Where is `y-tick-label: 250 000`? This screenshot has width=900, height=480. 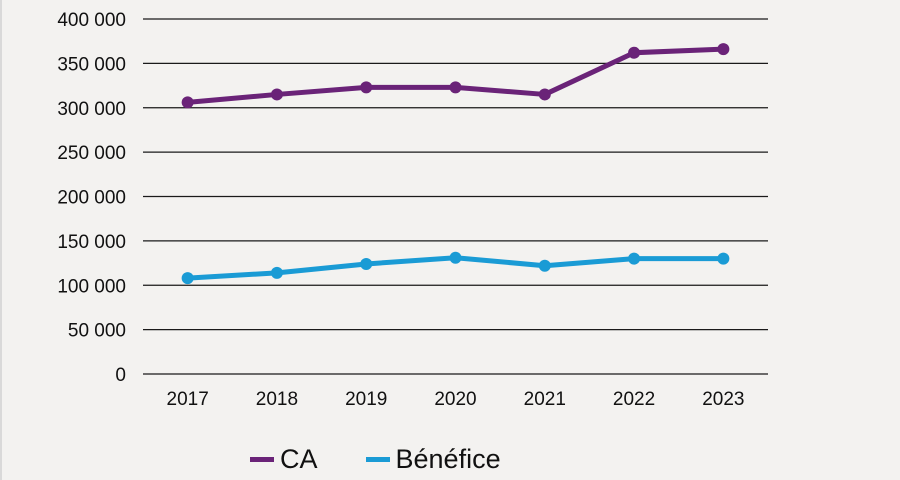
y-tick-label: 250 000 is located at coordinates (91, 153).